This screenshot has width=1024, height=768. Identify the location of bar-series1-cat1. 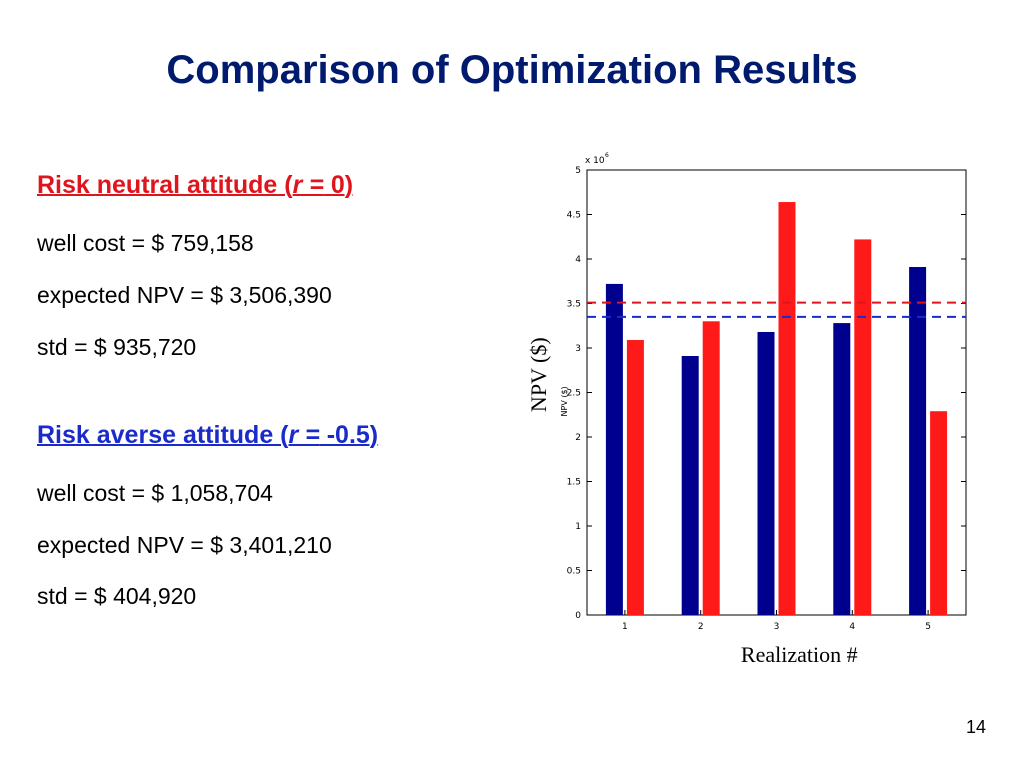
(614, 449).